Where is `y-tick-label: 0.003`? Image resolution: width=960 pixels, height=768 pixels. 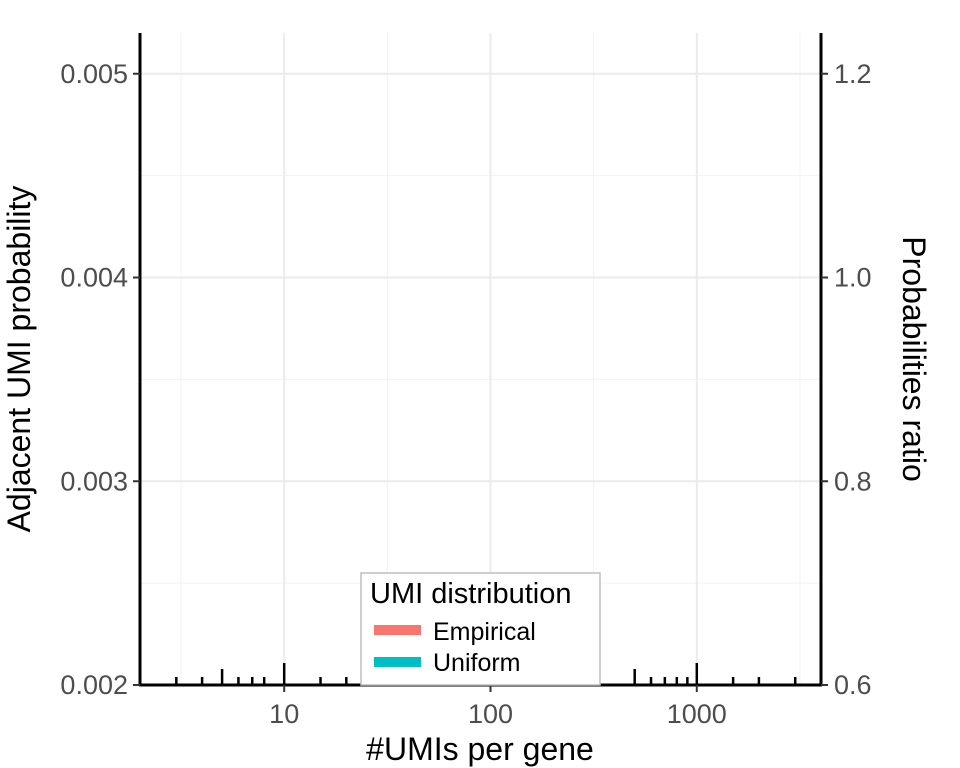
y-tick-label: 0.003 is located at coordinates (94, 481).